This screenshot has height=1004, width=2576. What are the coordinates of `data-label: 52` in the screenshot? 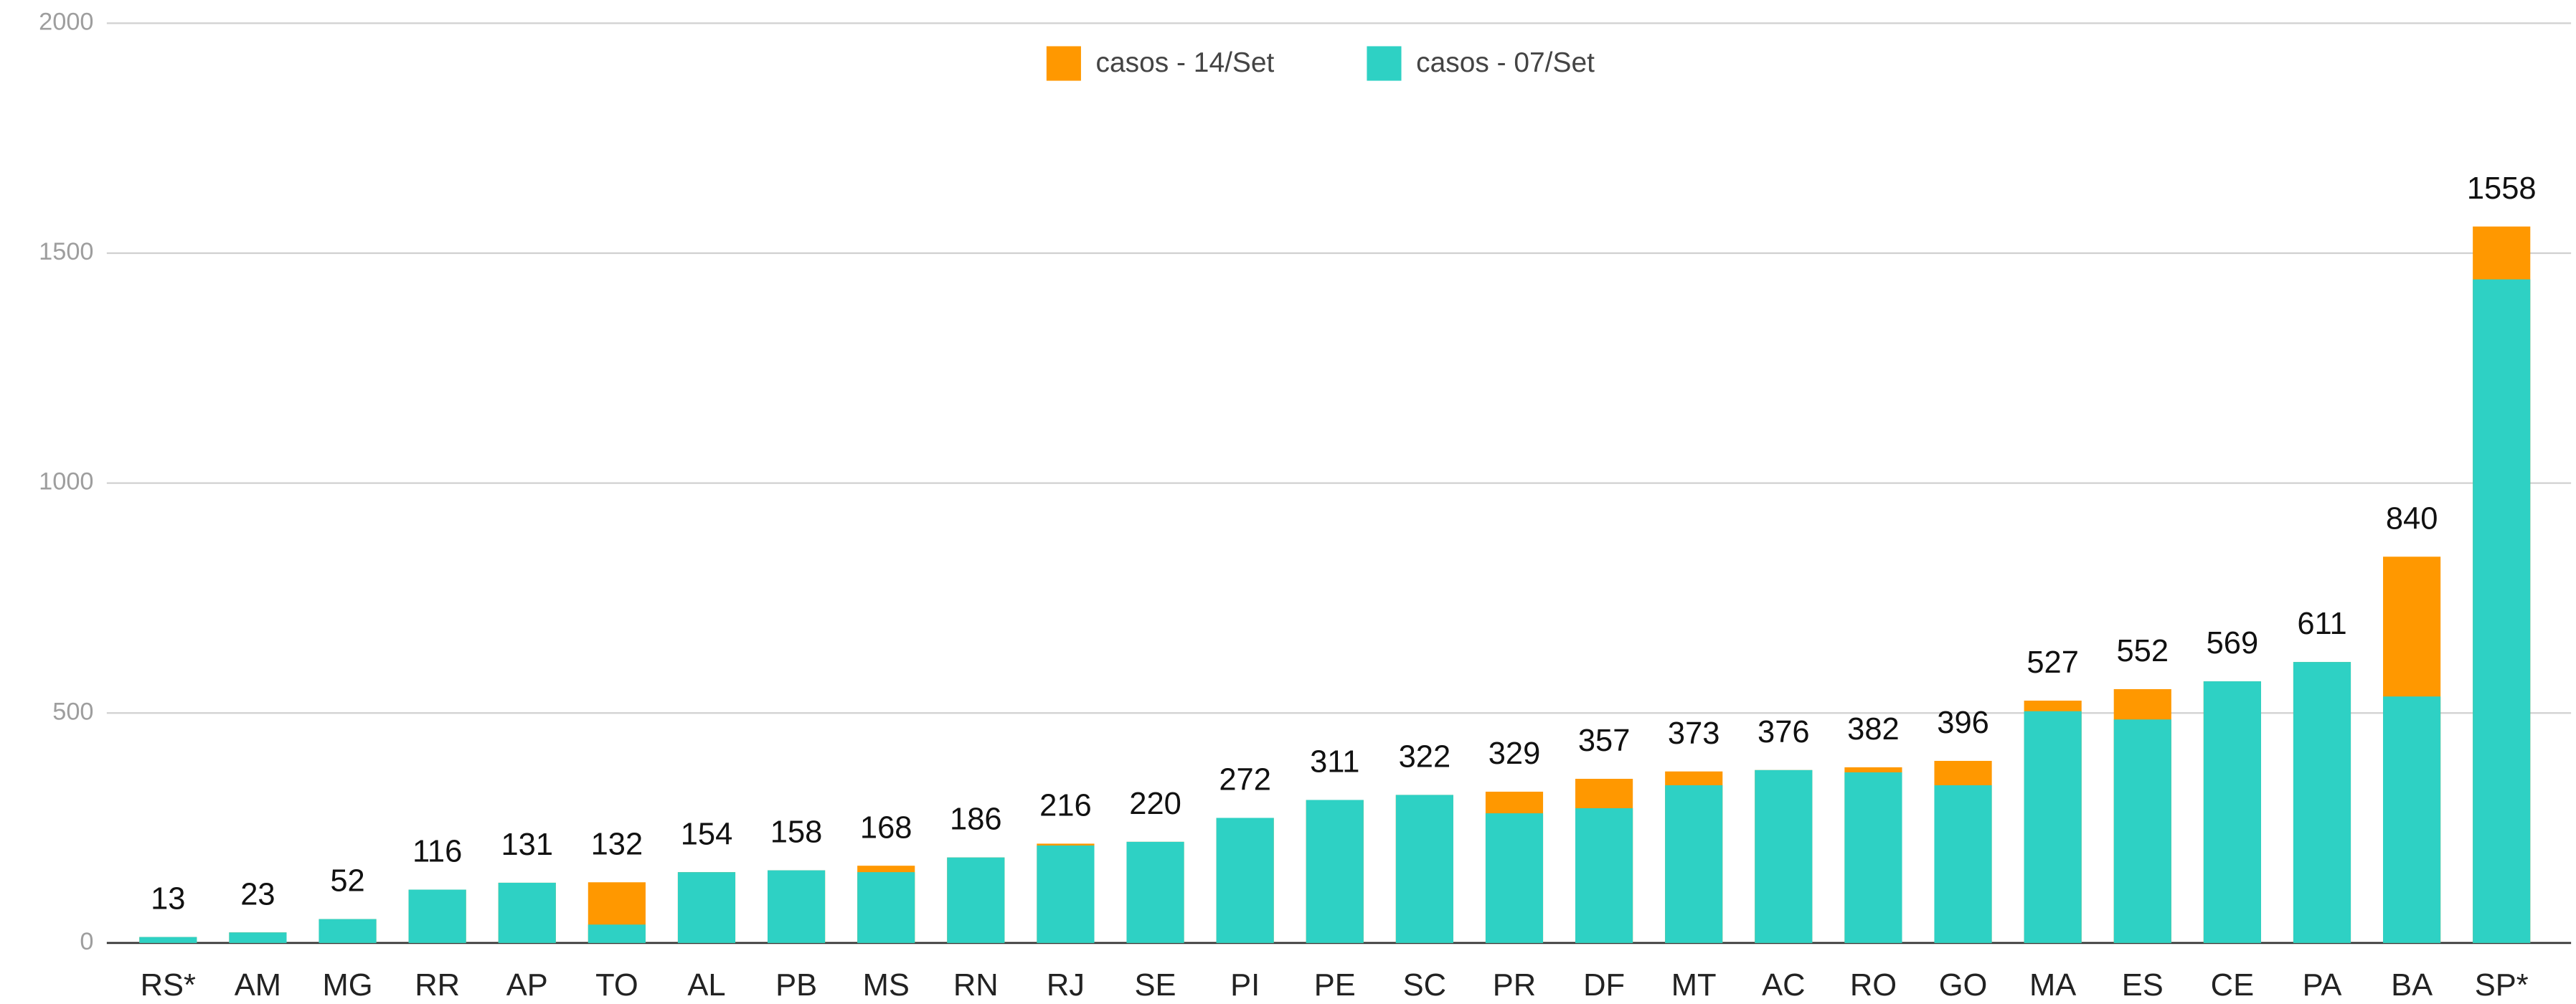 It's located at (347, 882).